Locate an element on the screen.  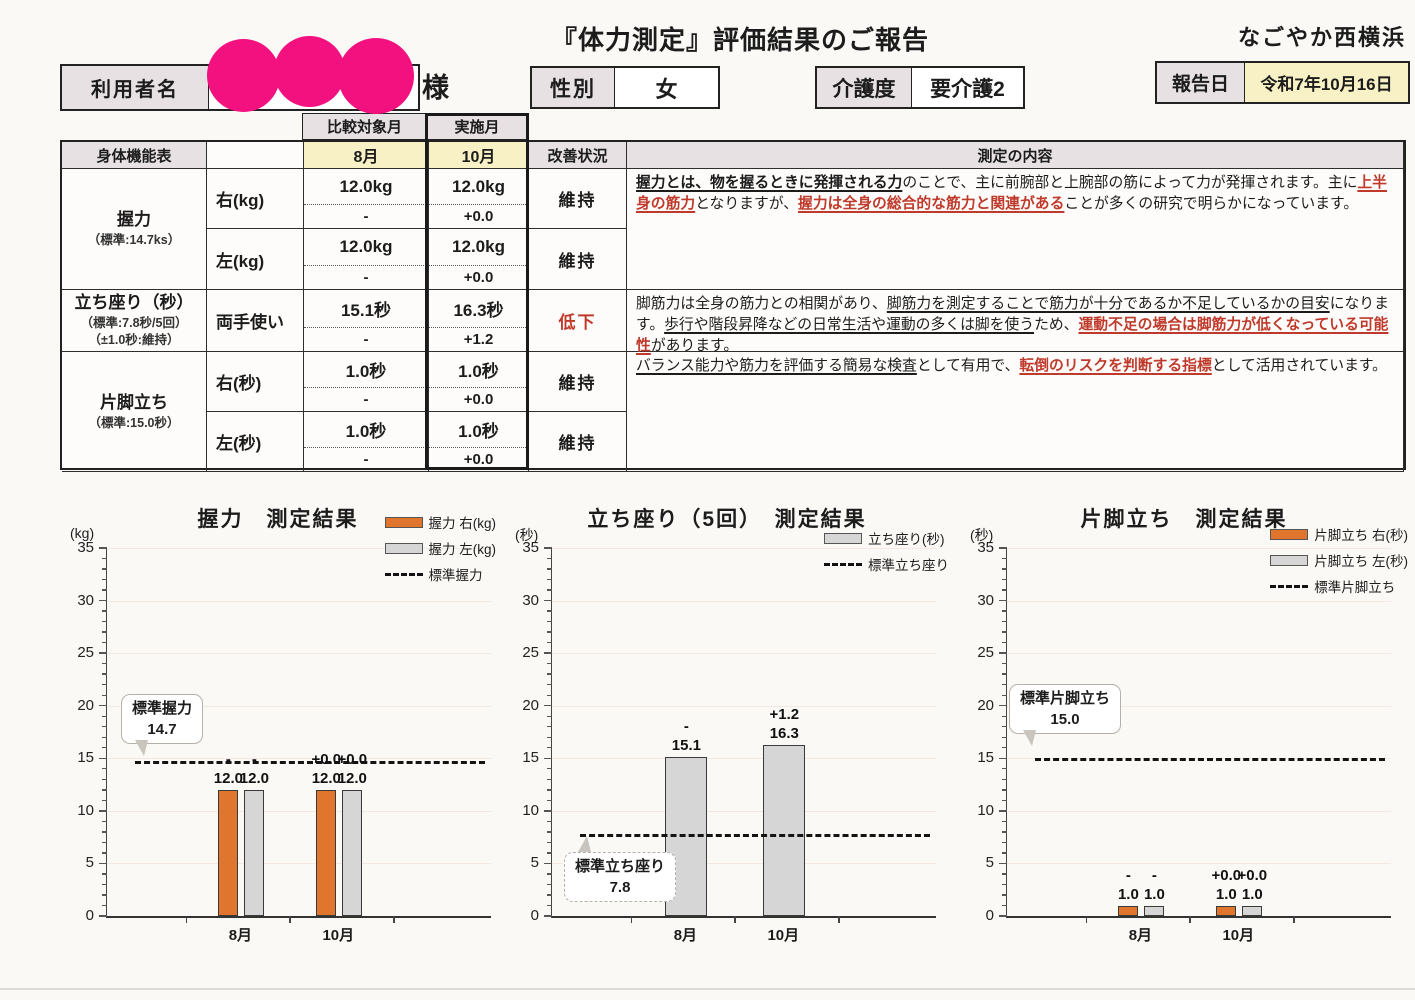
legend-label: 標準立ち座り is located at coordinates (908, 565).